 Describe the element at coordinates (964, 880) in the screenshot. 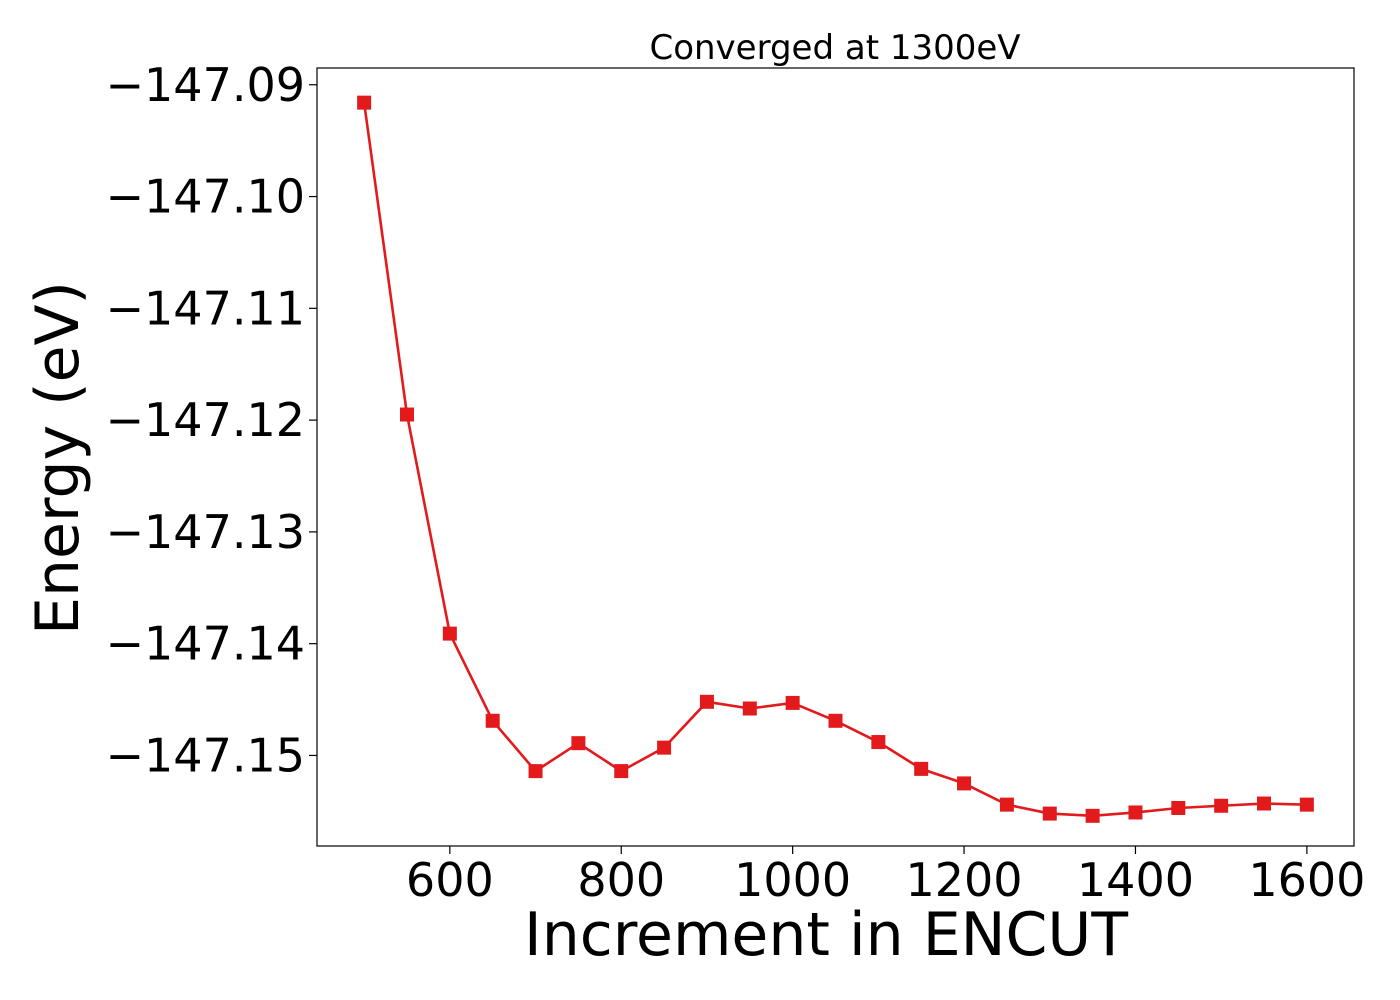

I see `x-tick-label: 1200` at that location.